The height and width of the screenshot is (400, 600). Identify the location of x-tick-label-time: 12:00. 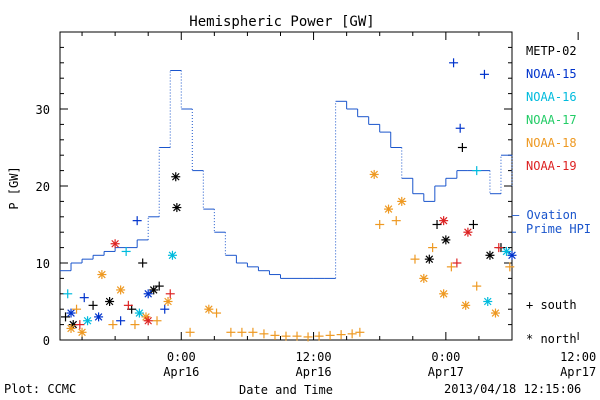
(578, 357).